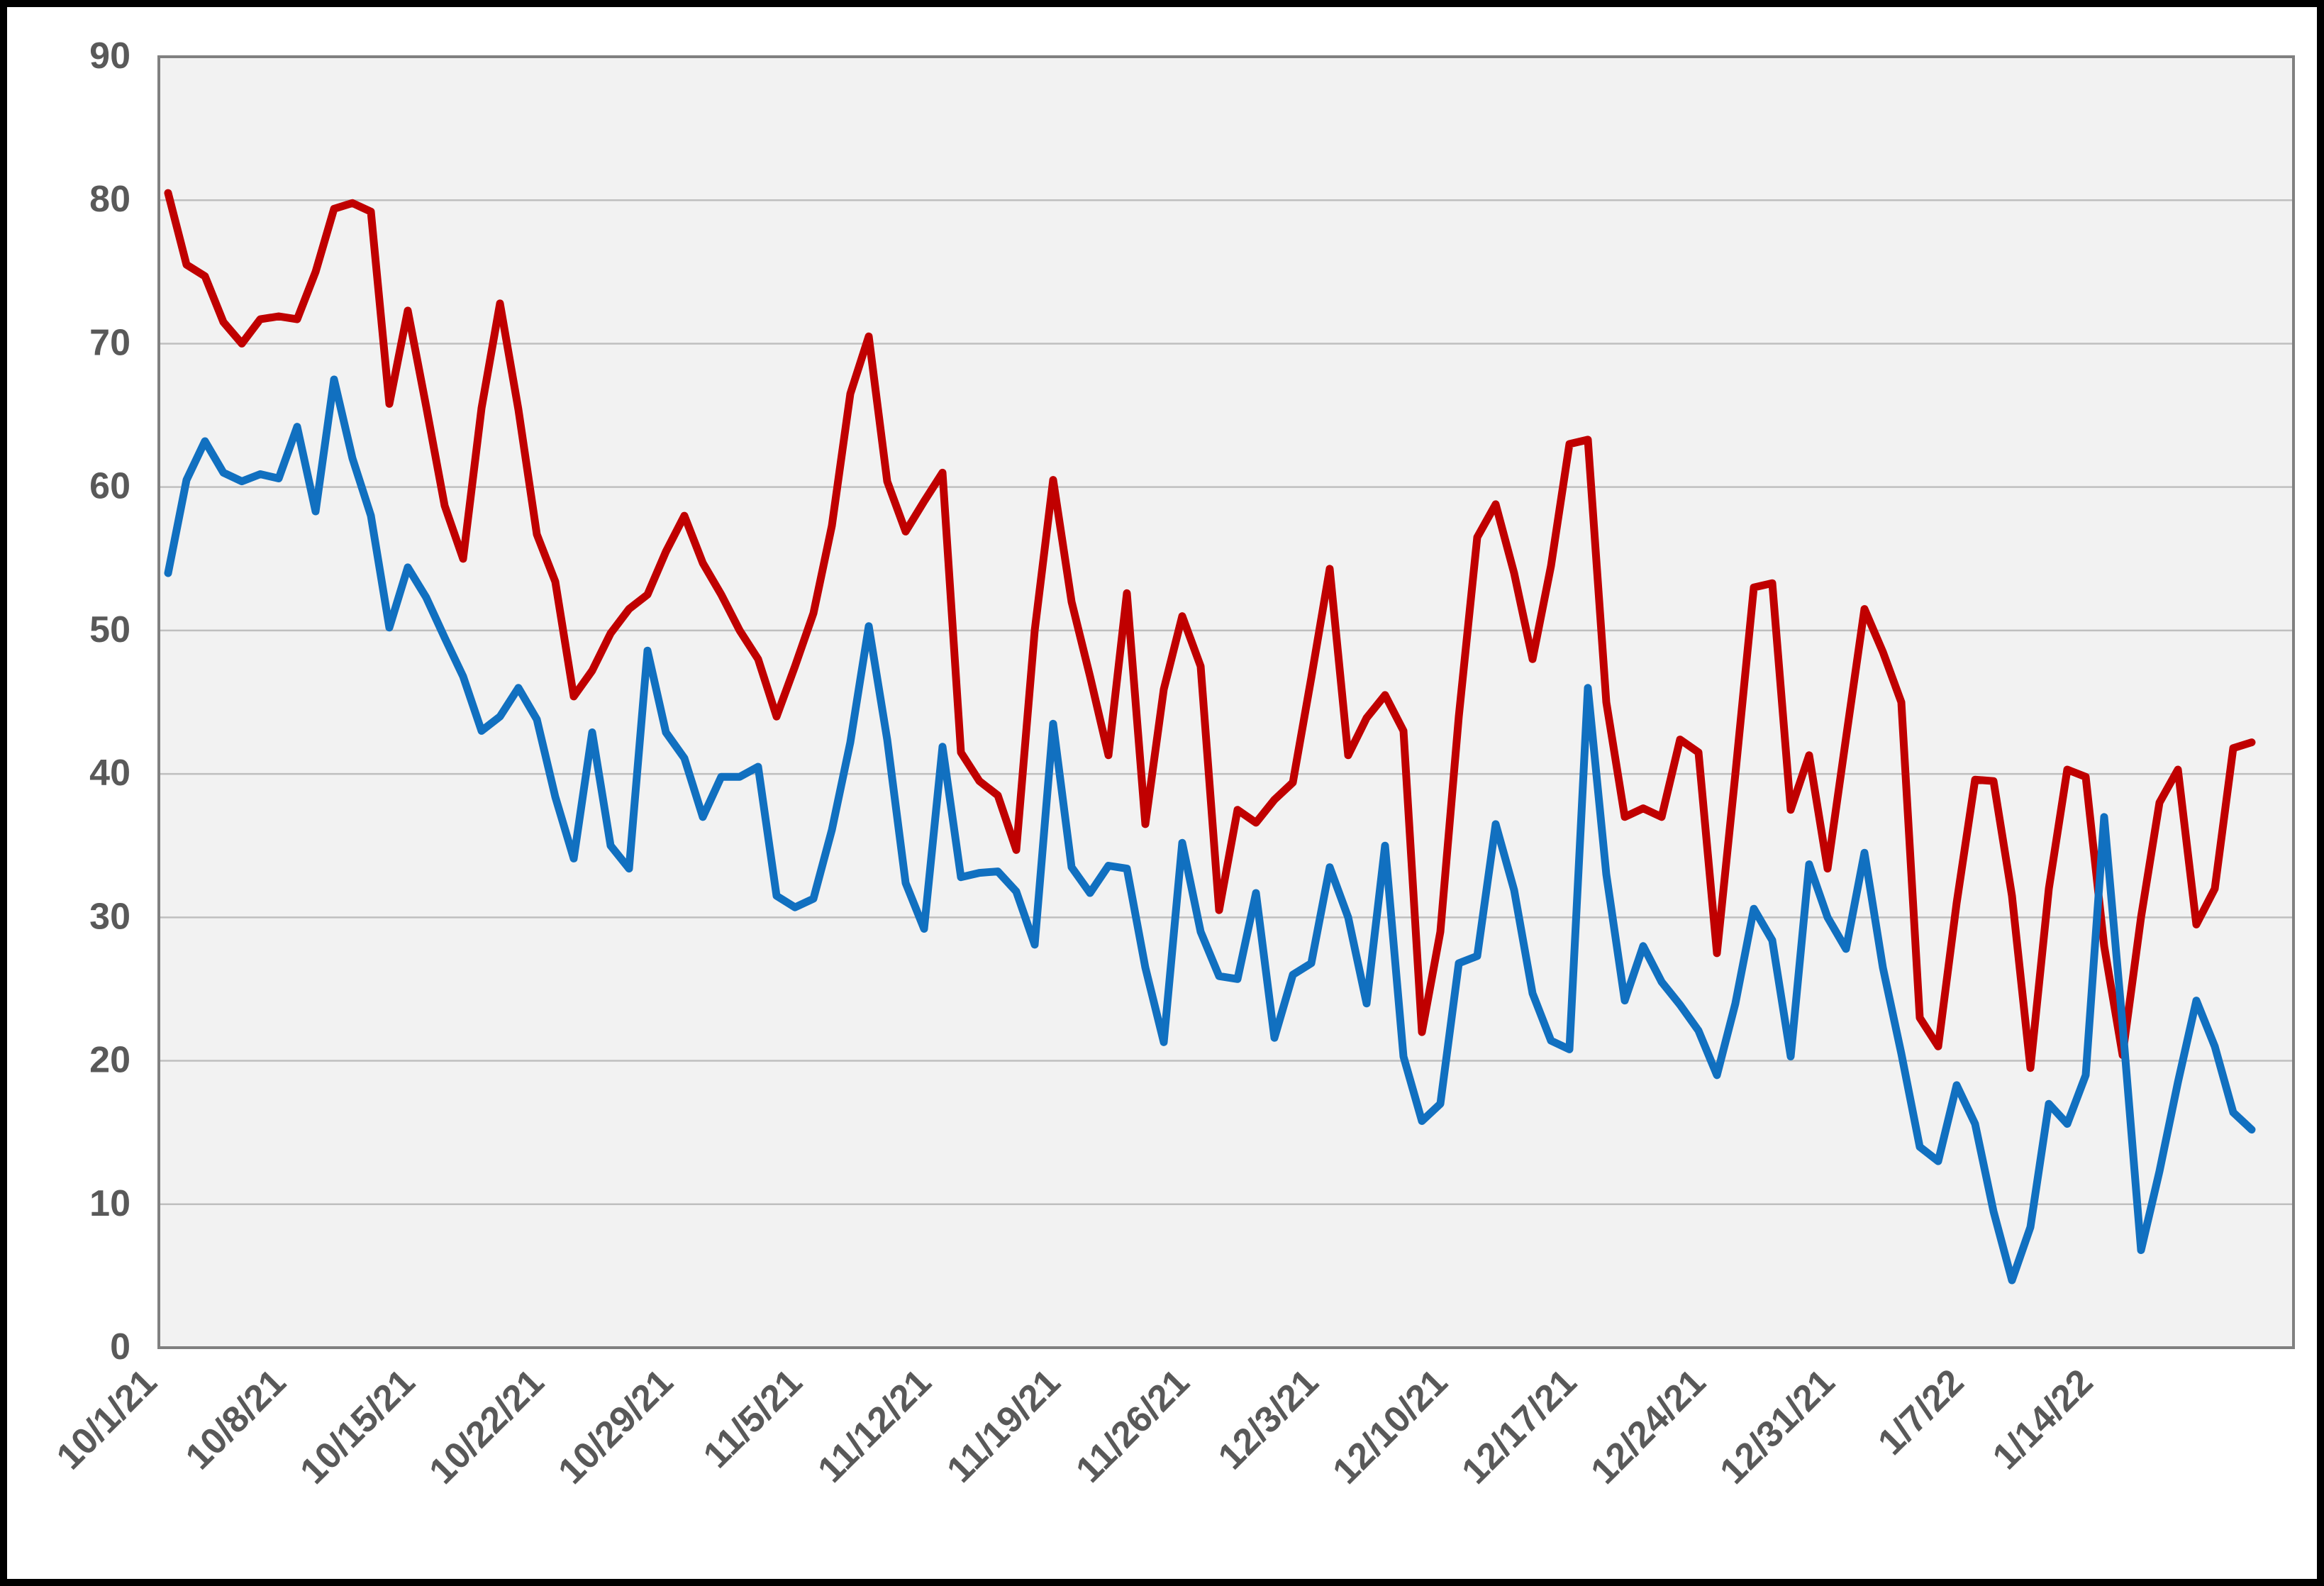  Describe the element at coordinates (120, 1347) in the screenshot. I see `y-tick-label: 0` at that location.